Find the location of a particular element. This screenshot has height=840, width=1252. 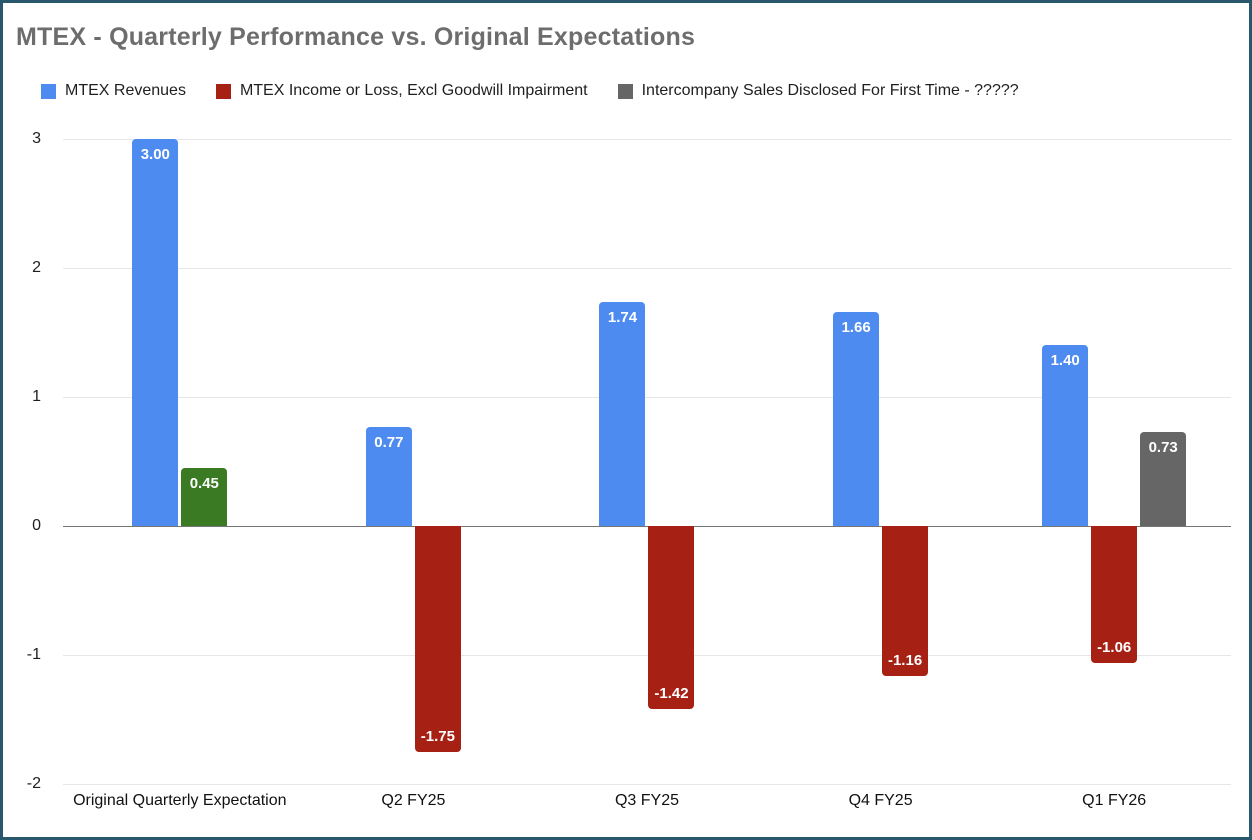

y-tick-label: 1 is located at coordinates (36, 396).